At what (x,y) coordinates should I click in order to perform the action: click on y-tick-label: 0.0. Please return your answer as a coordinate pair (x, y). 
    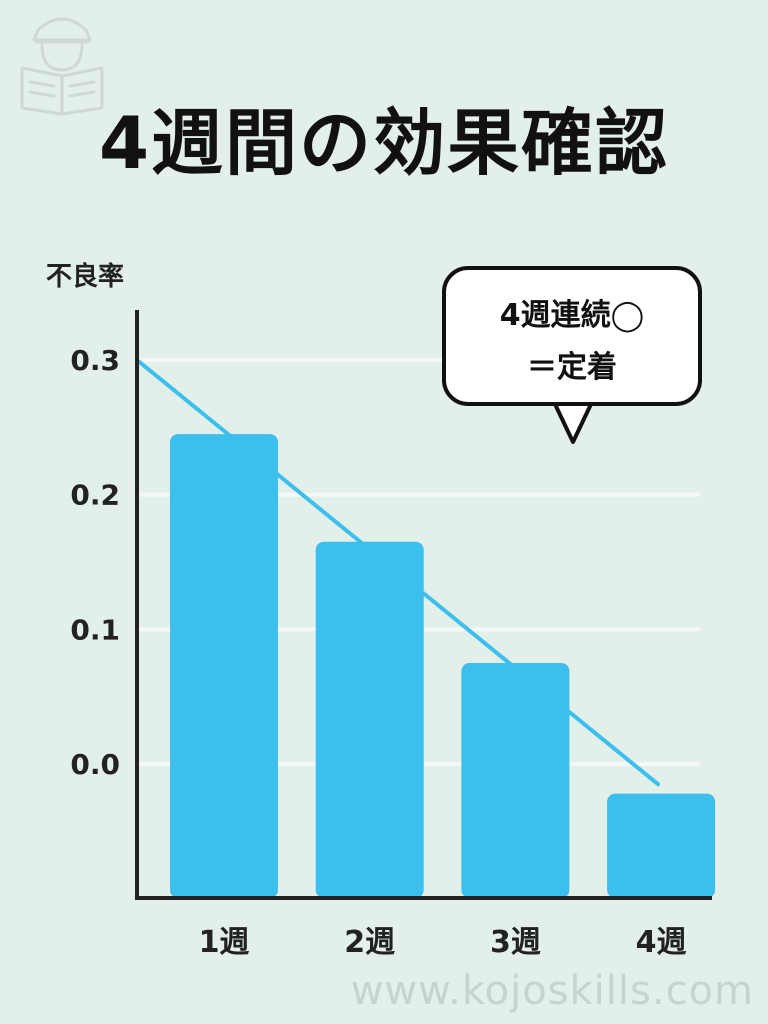
    Looking at the image, I should click on (95, 764).